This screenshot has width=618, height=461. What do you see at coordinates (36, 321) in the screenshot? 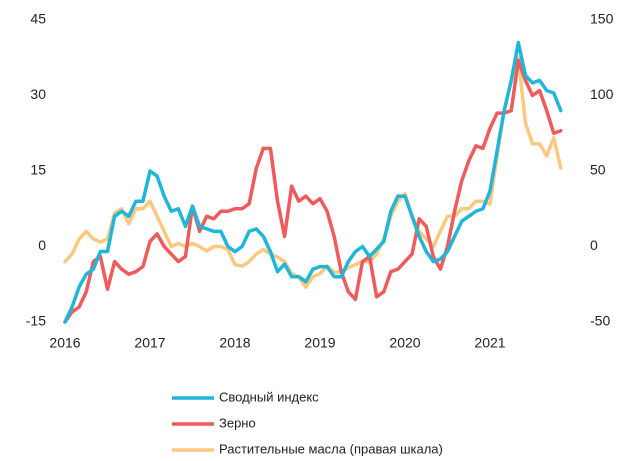
I see `y-tick-label: -15` at bounding box center [36, 321].